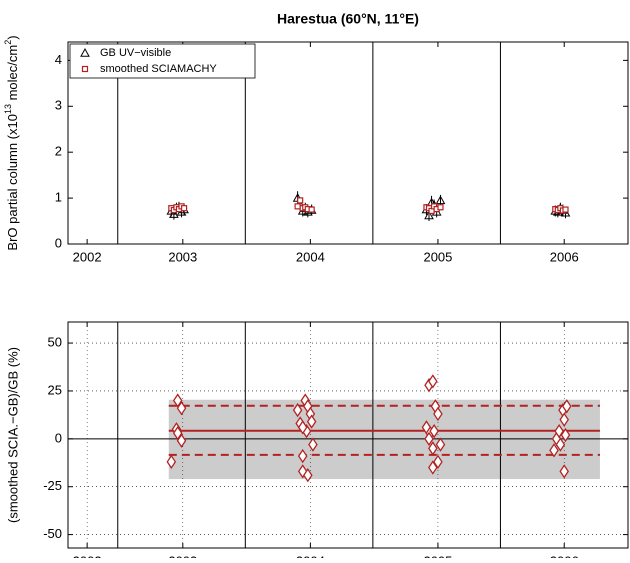 This screenshot has width=630, height=563. Describe the element at coordinates (135, 53) in the screenshot. I see `legend-label: GB UV−visible` at that location.